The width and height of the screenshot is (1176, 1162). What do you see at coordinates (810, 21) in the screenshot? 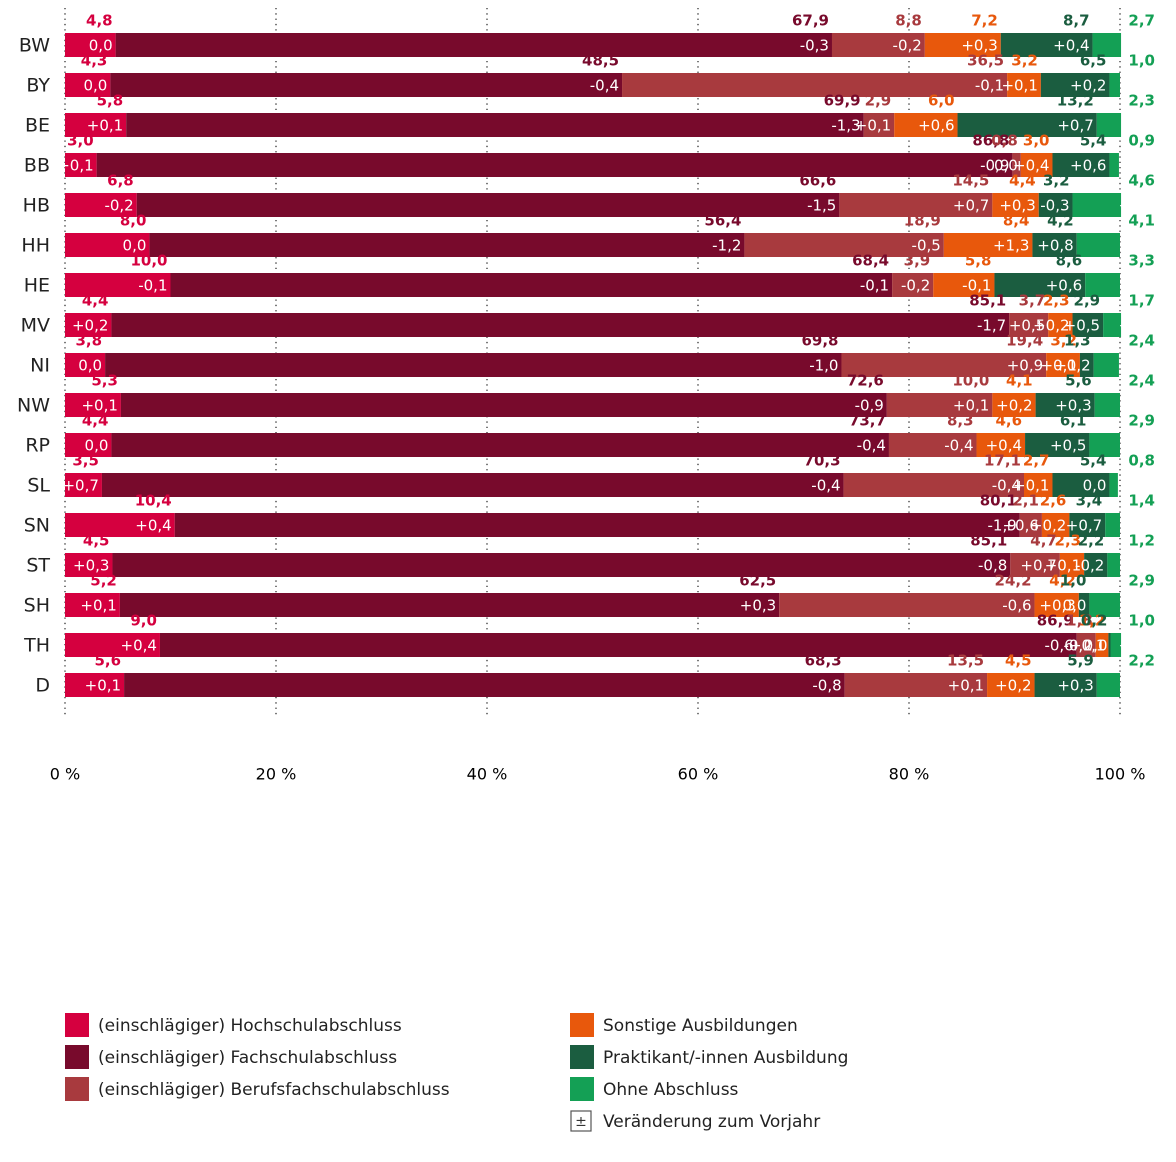
I see `value-label: 67,9` at bounding box center [810, 21].